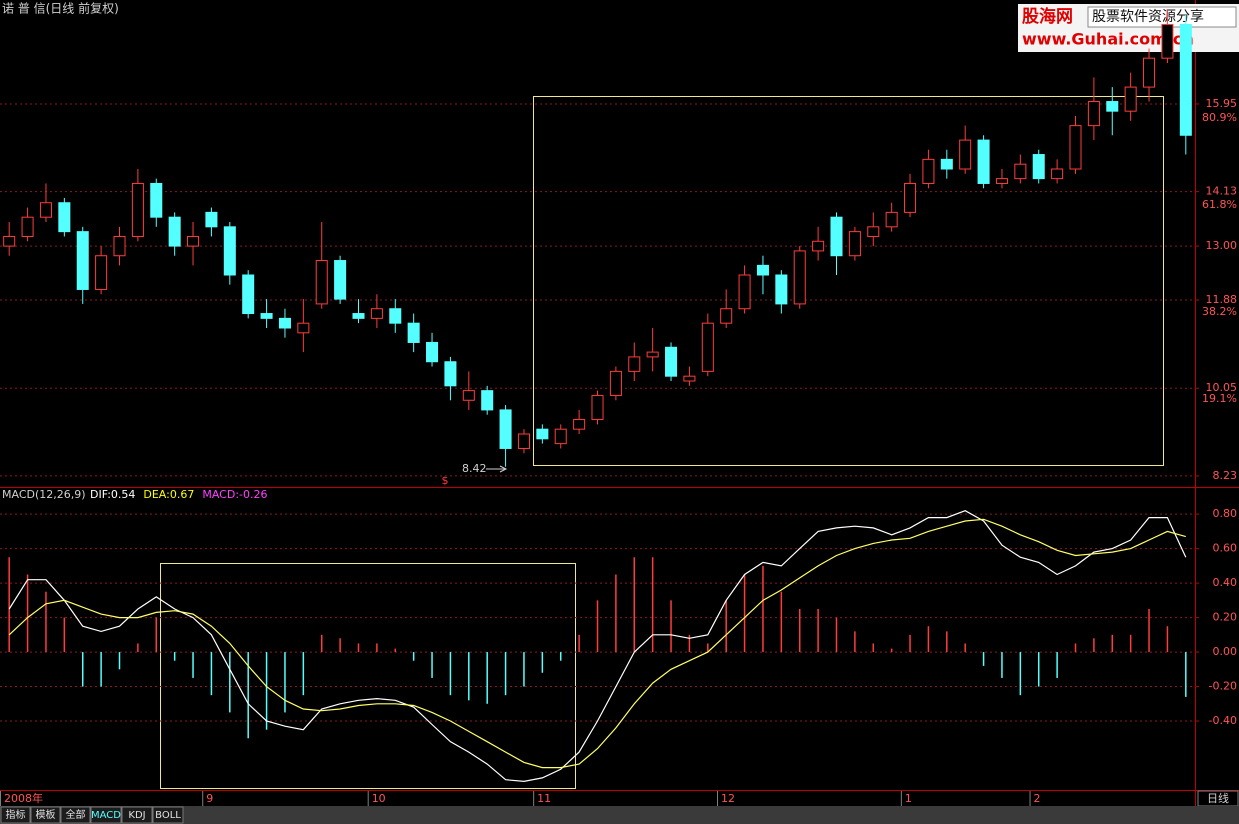 Image resolution: width=1239 pixels, height=824 pixels. I want to click on readout: DEA:0.67, so click(168, 494).